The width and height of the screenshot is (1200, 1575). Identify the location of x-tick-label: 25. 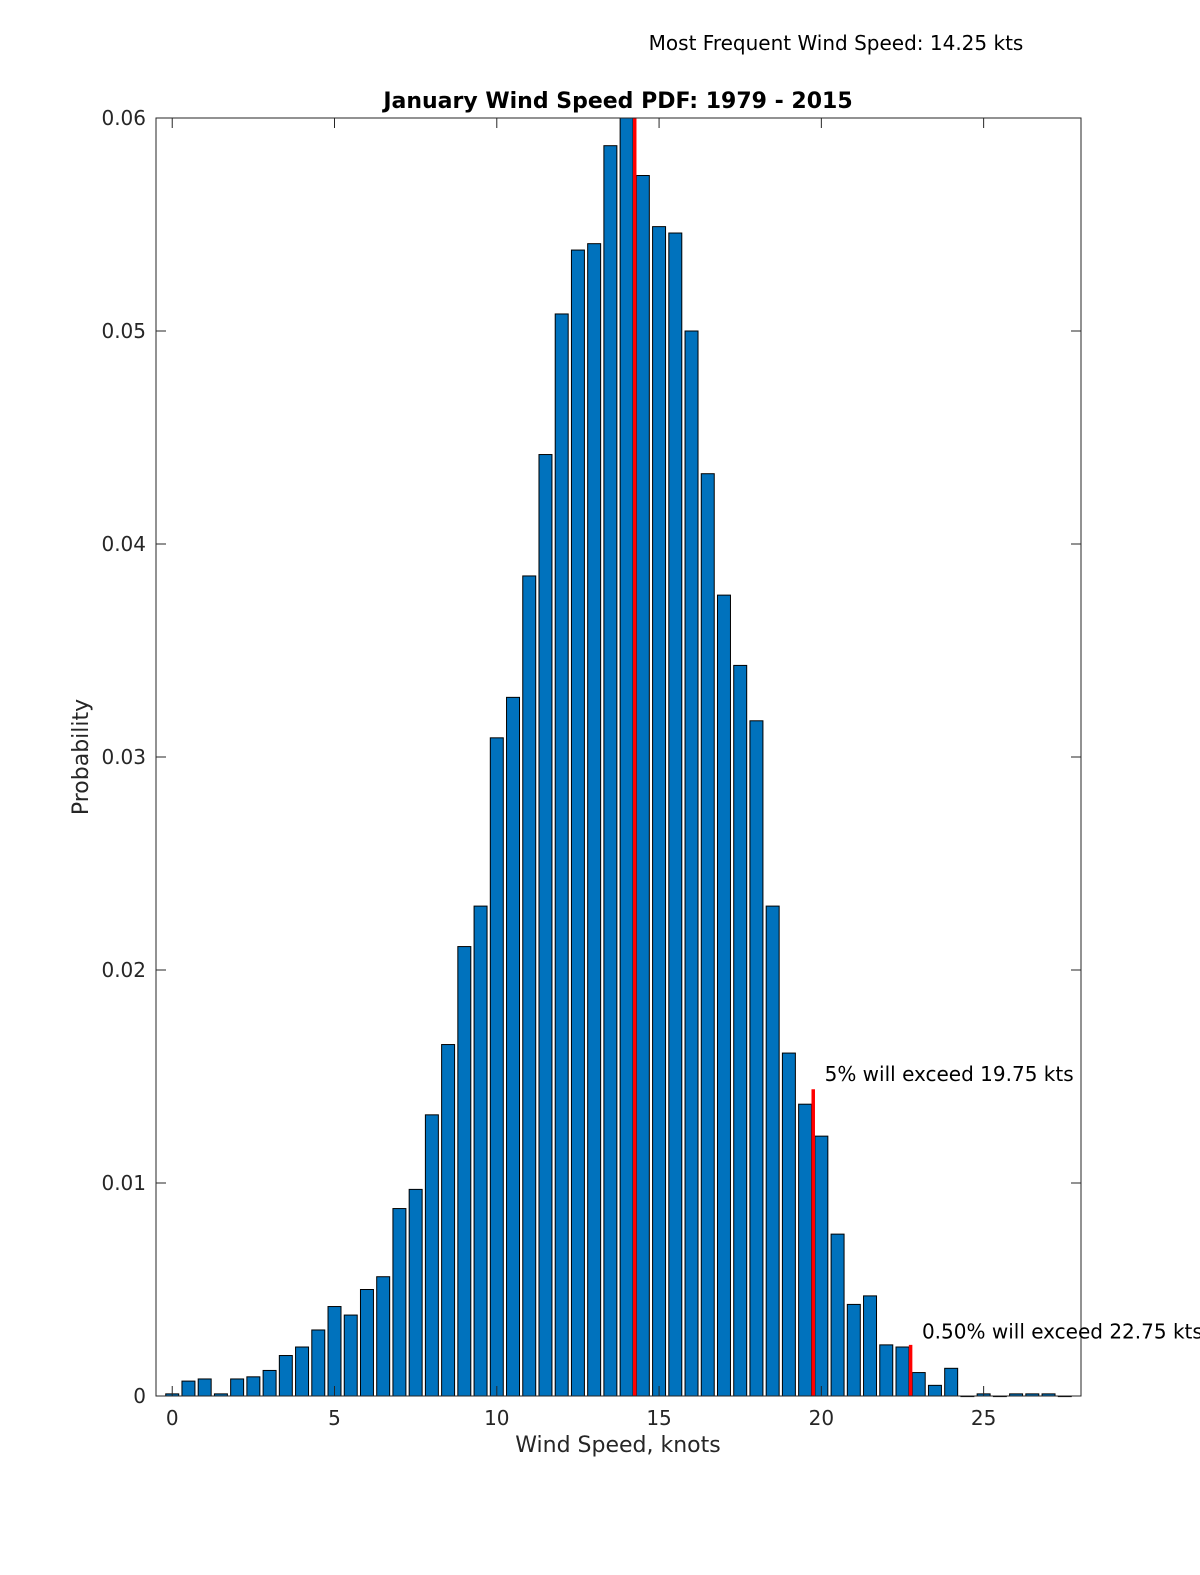
(983, 1418).